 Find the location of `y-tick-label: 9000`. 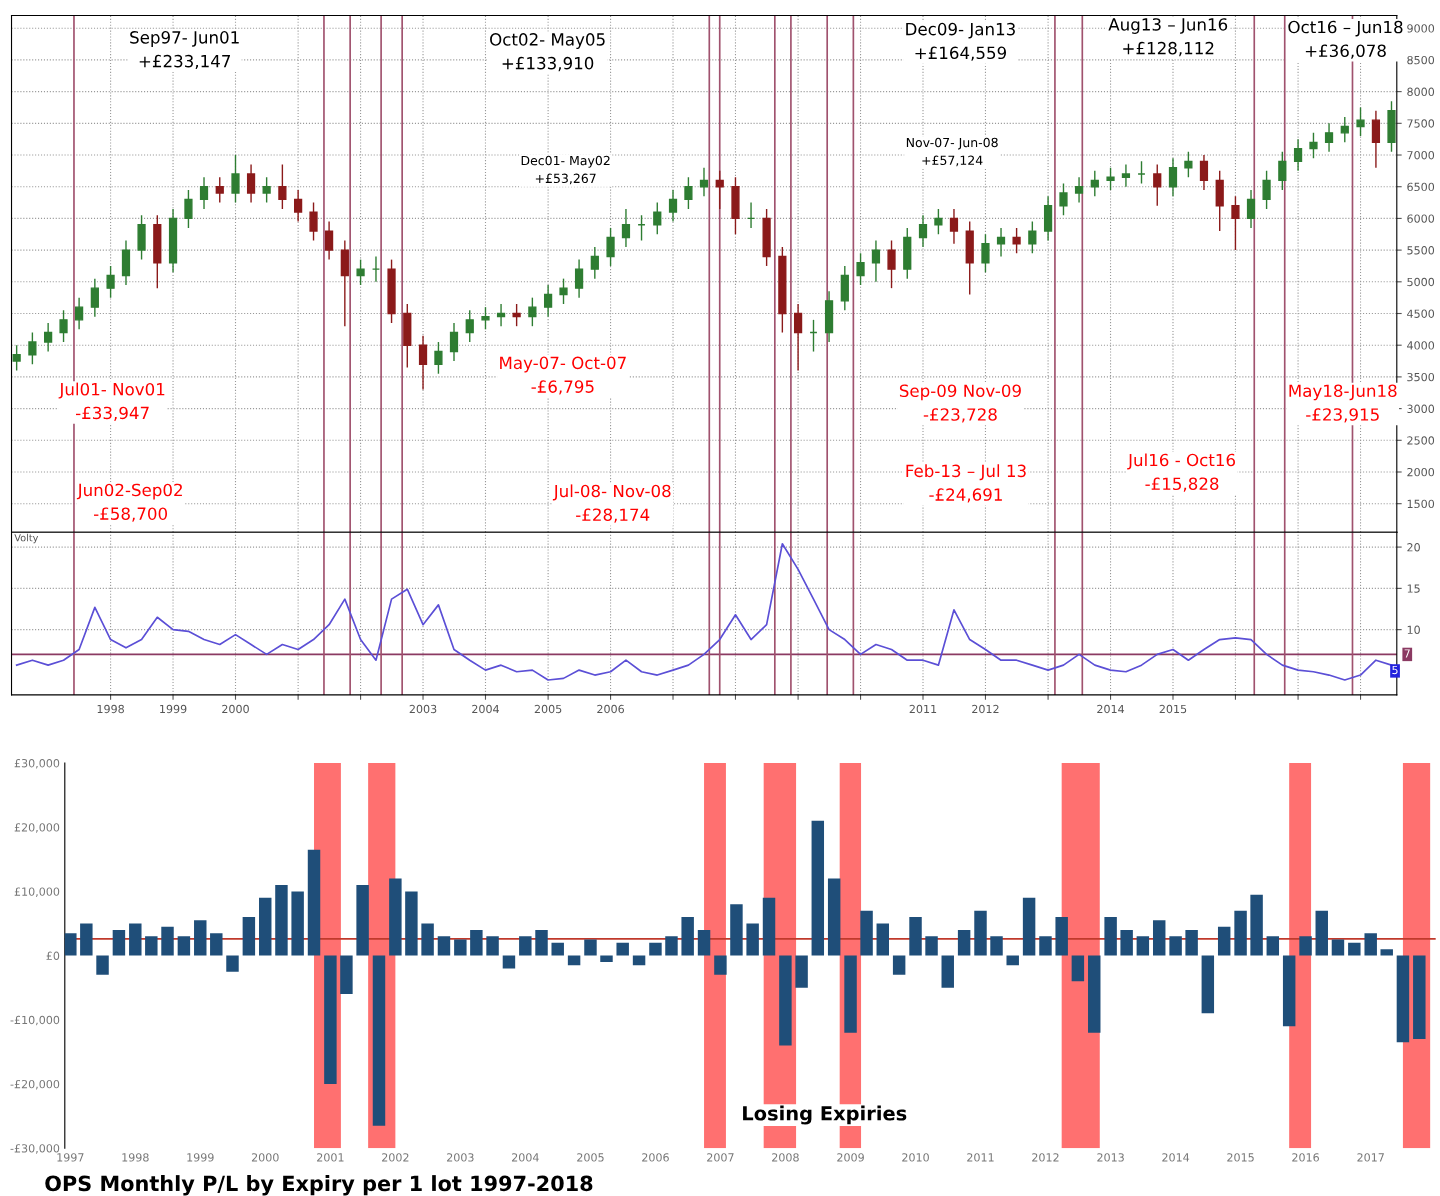

y-tick-label: 9000 is located at coordinates (1421, 28).